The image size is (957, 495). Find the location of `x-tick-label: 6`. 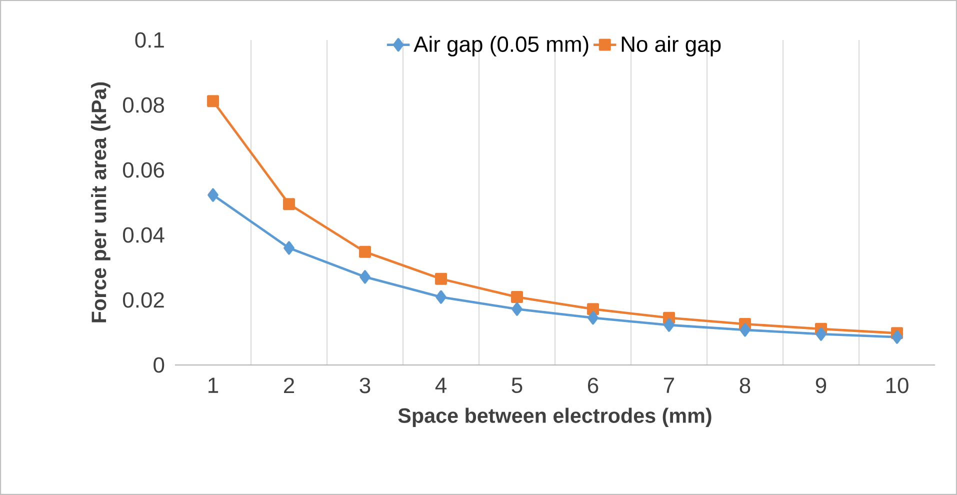

x-tick-label: 6 is located at coordinates (593, 386).